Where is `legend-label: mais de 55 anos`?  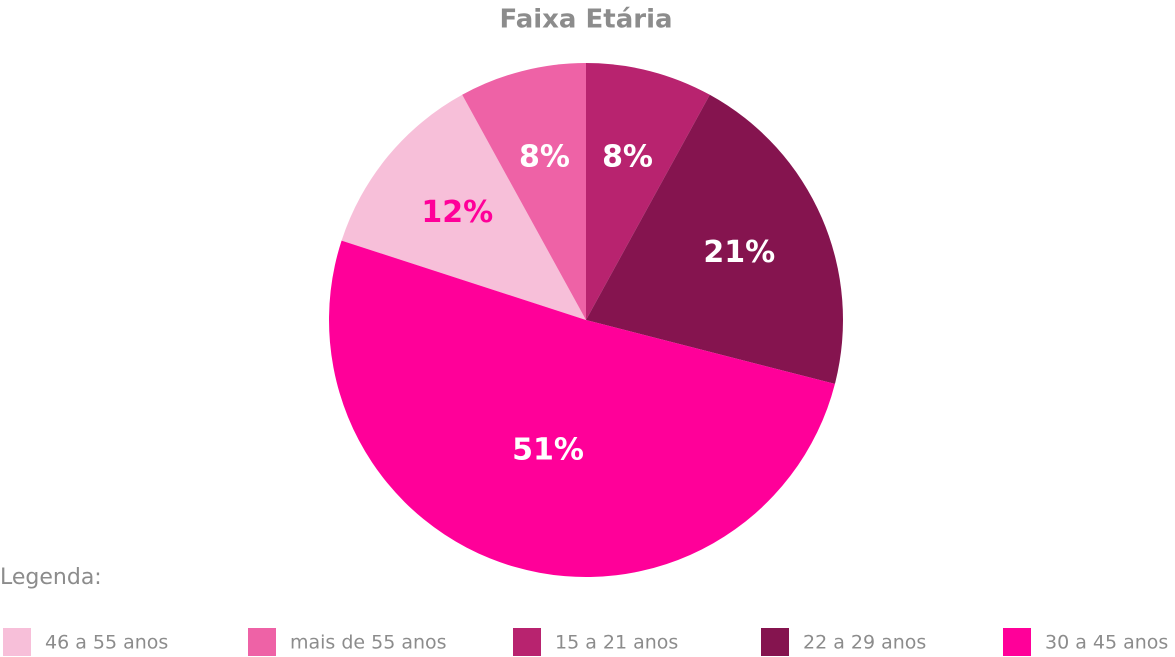
legend-label: mais de 55 anos is located at coordinates (368, 643).